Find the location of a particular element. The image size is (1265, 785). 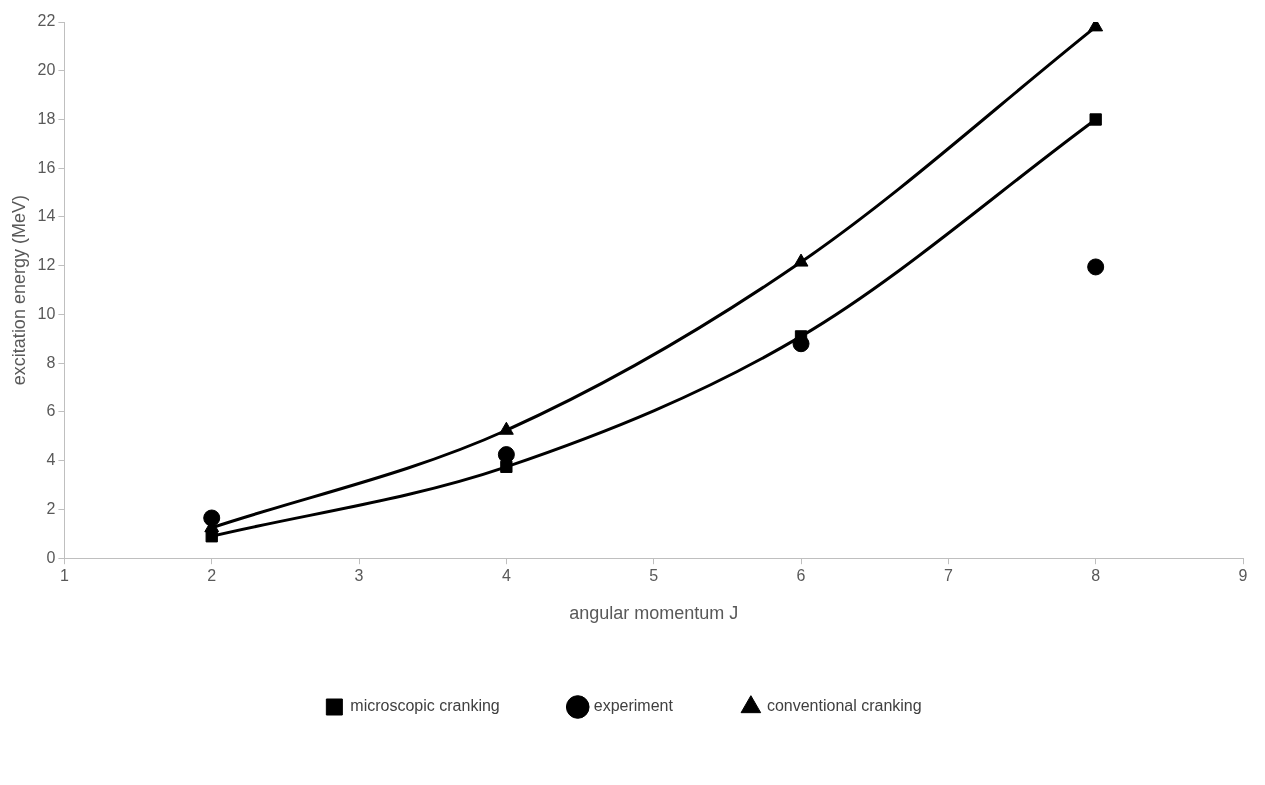

y-tick-label: 14 is located at coordinates (46, 216).